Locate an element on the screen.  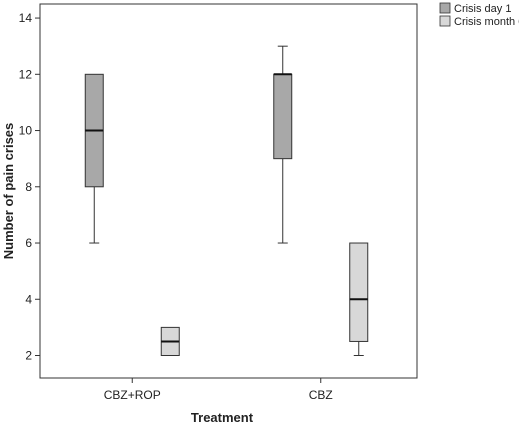
box-crisis-day-1-cbz is located at coordinates (283, 144).